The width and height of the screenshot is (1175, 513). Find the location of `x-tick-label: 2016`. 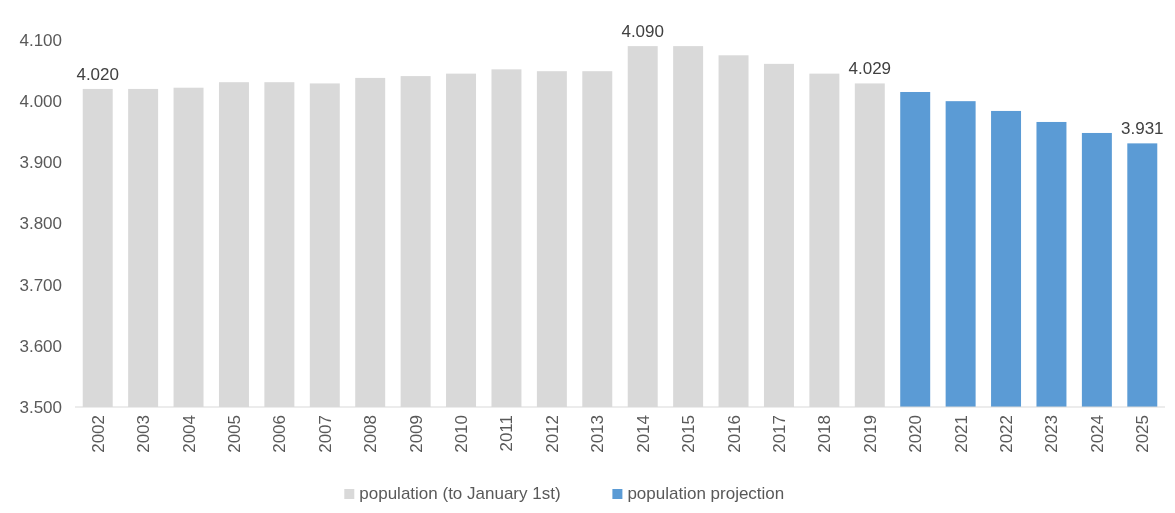

x-tick-label: 2016 is located at coordinates (734, 434).